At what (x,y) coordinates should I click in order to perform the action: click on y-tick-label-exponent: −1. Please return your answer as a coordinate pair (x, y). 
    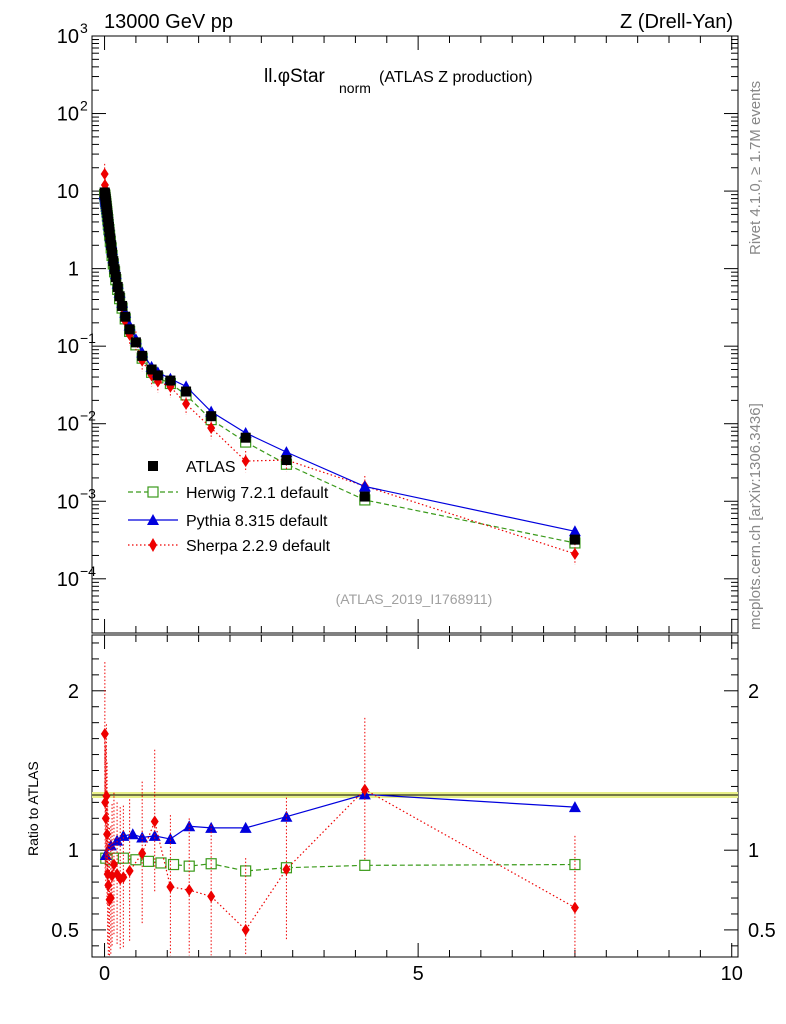
    Looking at the image, I should click on (88, 338).